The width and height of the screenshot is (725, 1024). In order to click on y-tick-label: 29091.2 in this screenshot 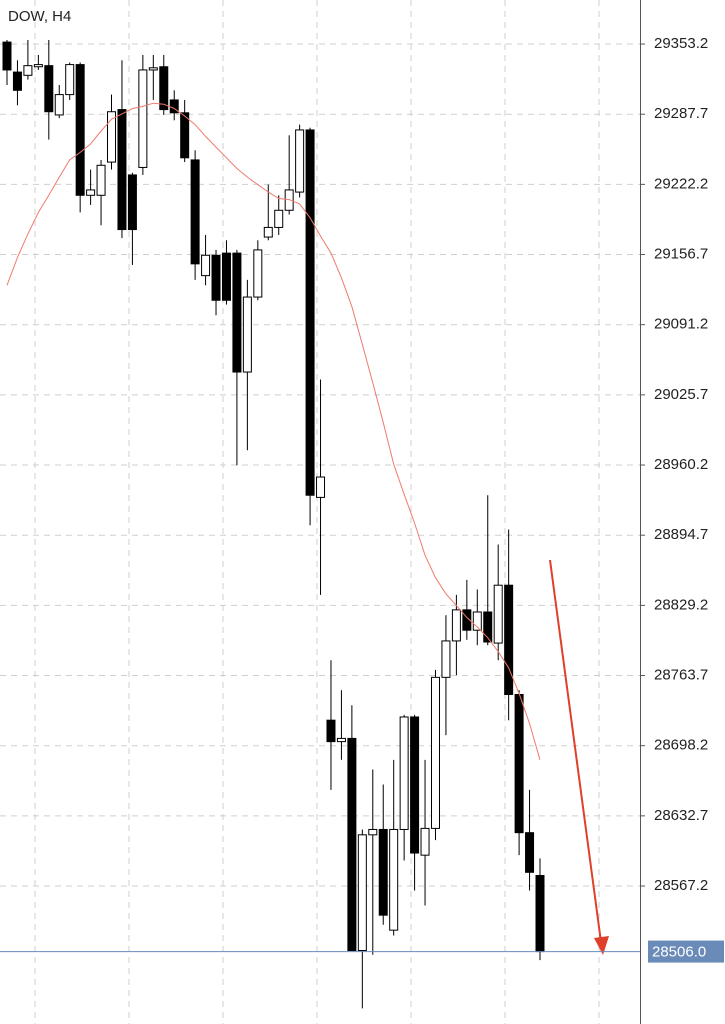, I will do `click(681, 324)`.